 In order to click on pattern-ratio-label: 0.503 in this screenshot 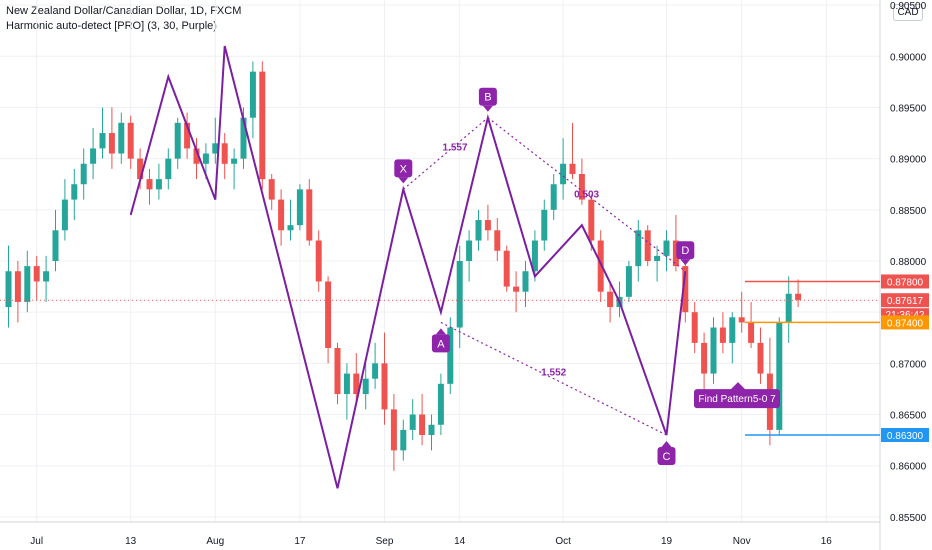, I will do `click(586, 195)`.